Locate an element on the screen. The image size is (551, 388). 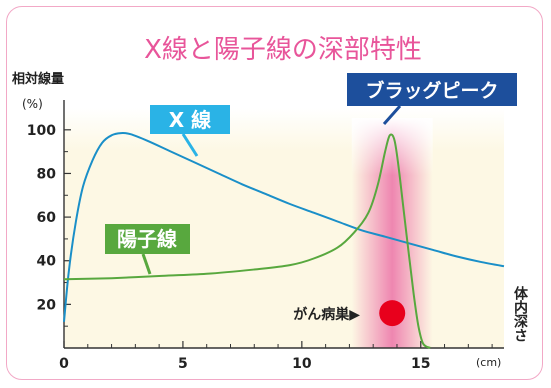
proton-label-pointer is located at coordinates (146, 264).